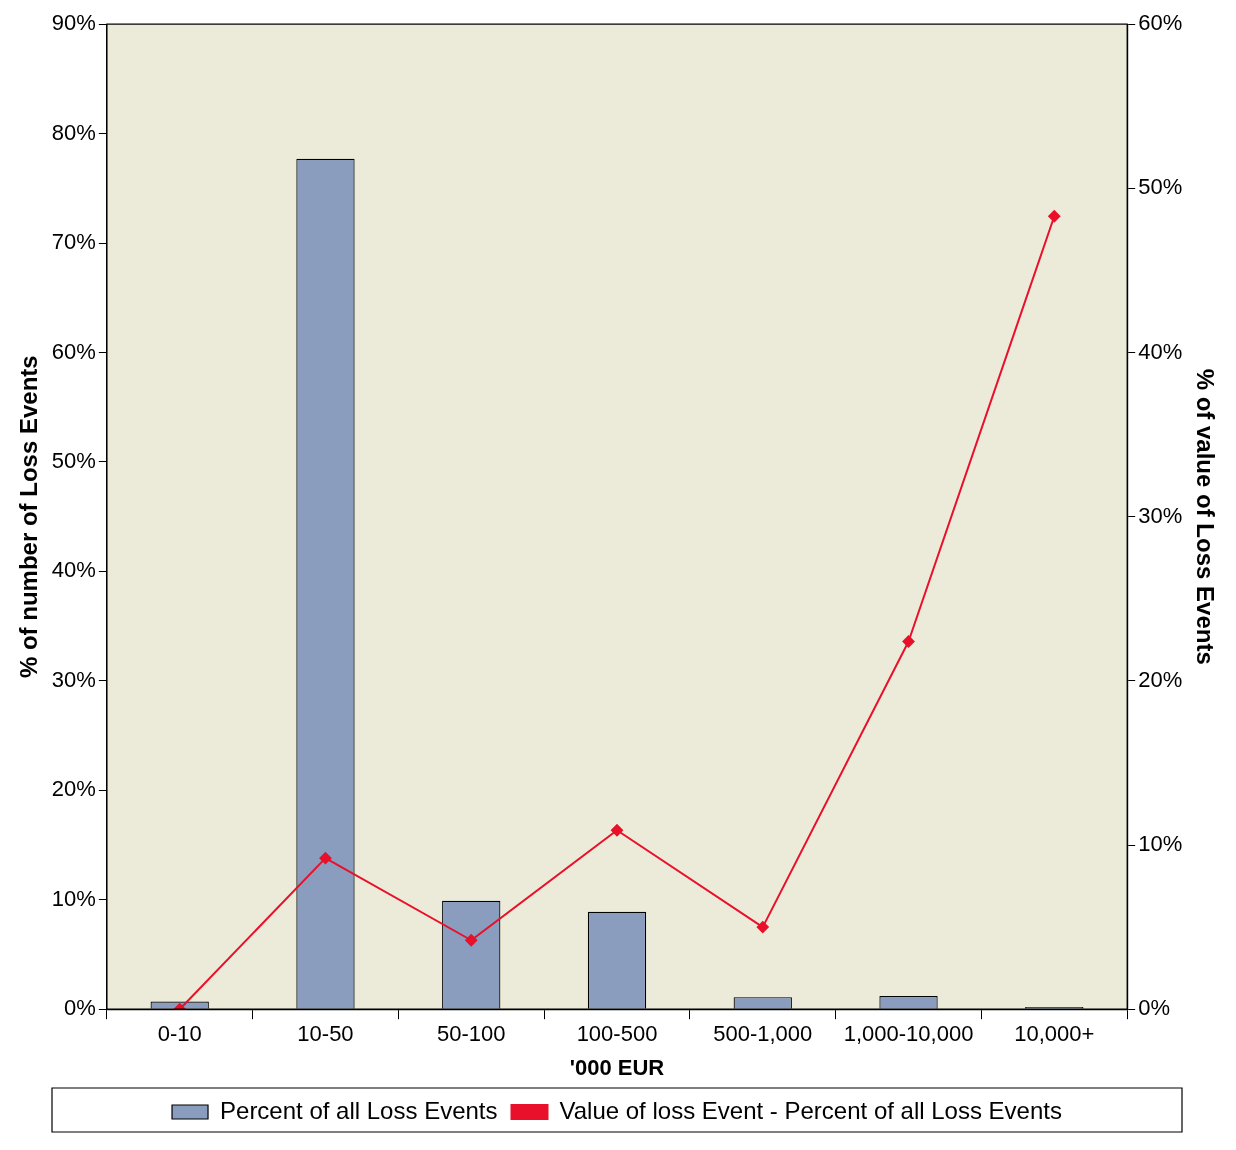 This screenshot has height=1150, width=1236. What do you see at coordinates (73, 679) in the screenshot?
I see `y-tick-label: 30%` at bounding box center [73, 679].